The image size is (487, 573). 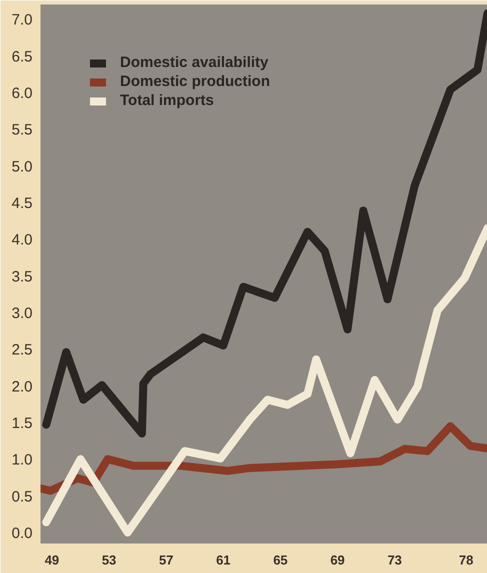 What do you see at coordinates (22, 57) in the screenshot?
I see `y-tick-label: 6.5` at bounding box center [22, 57].